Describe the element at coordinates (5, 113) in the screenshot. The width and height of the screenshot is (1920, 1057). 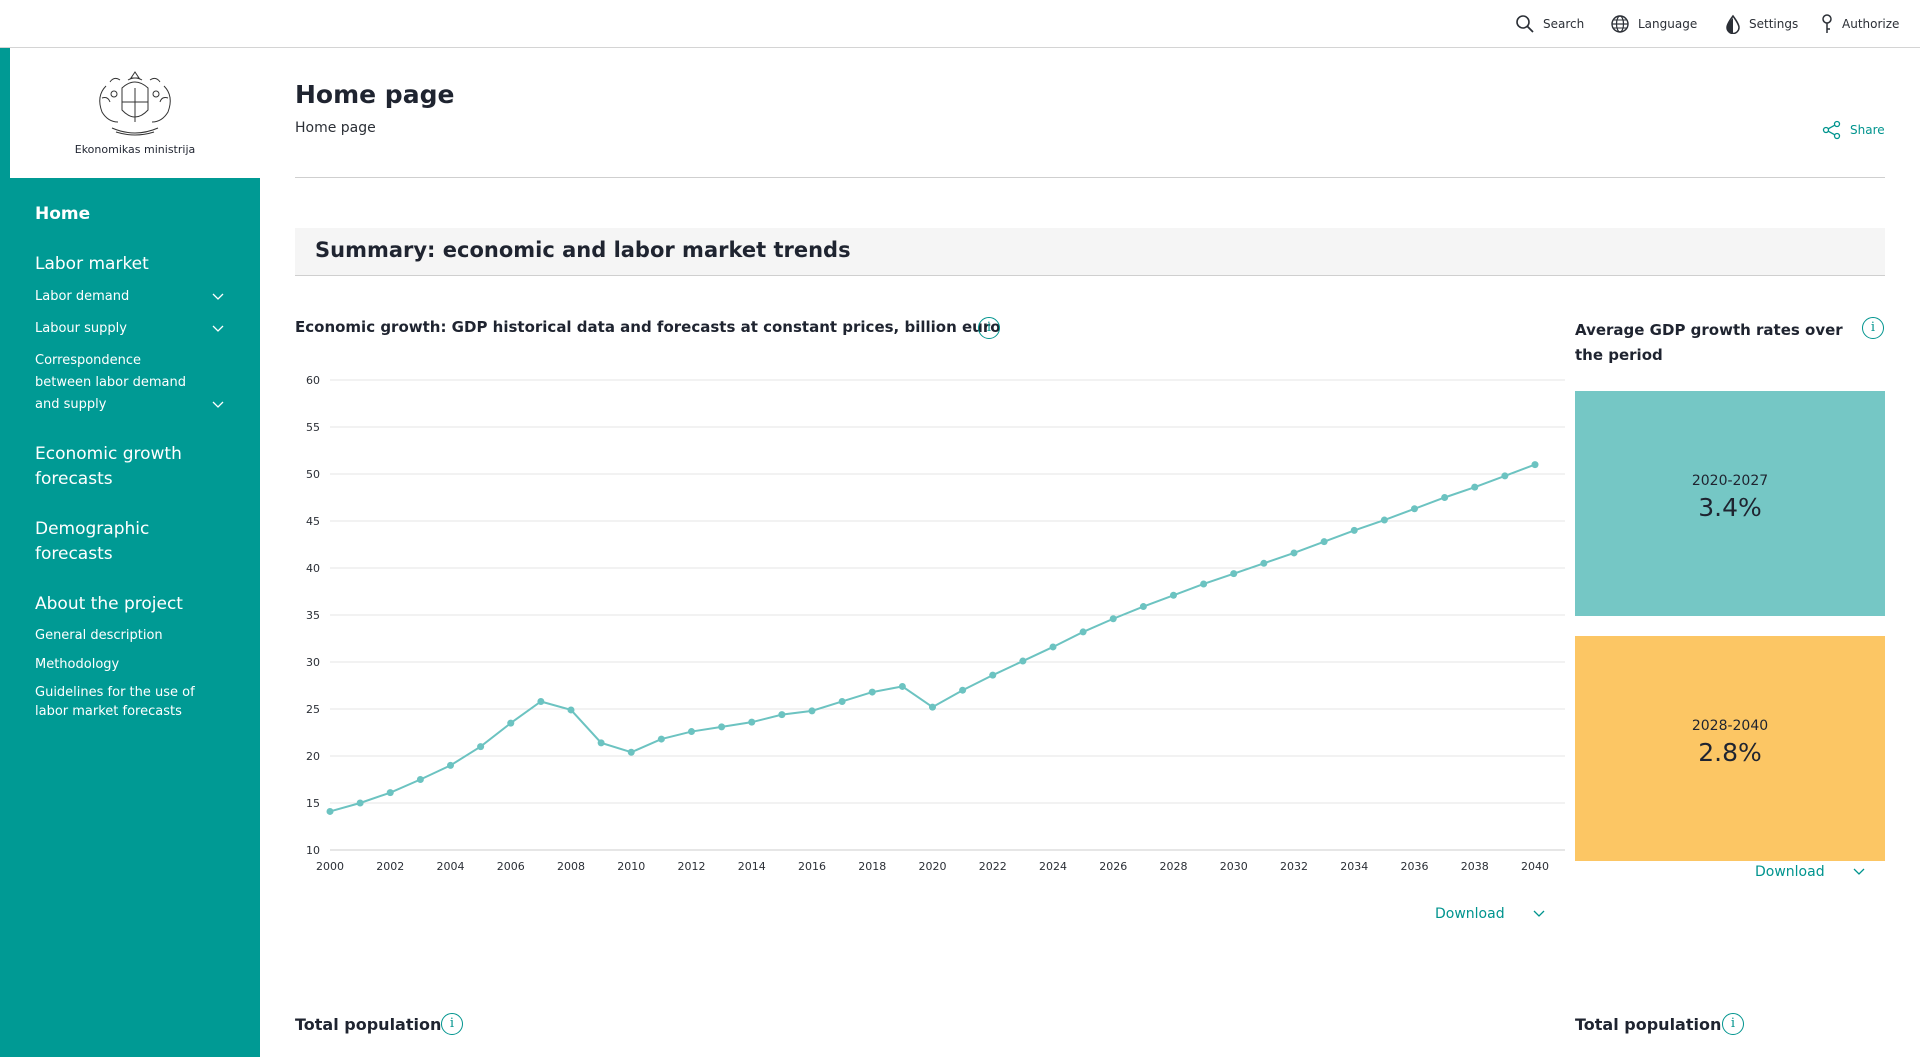
I see `sidebar-accent-strip` at that location.